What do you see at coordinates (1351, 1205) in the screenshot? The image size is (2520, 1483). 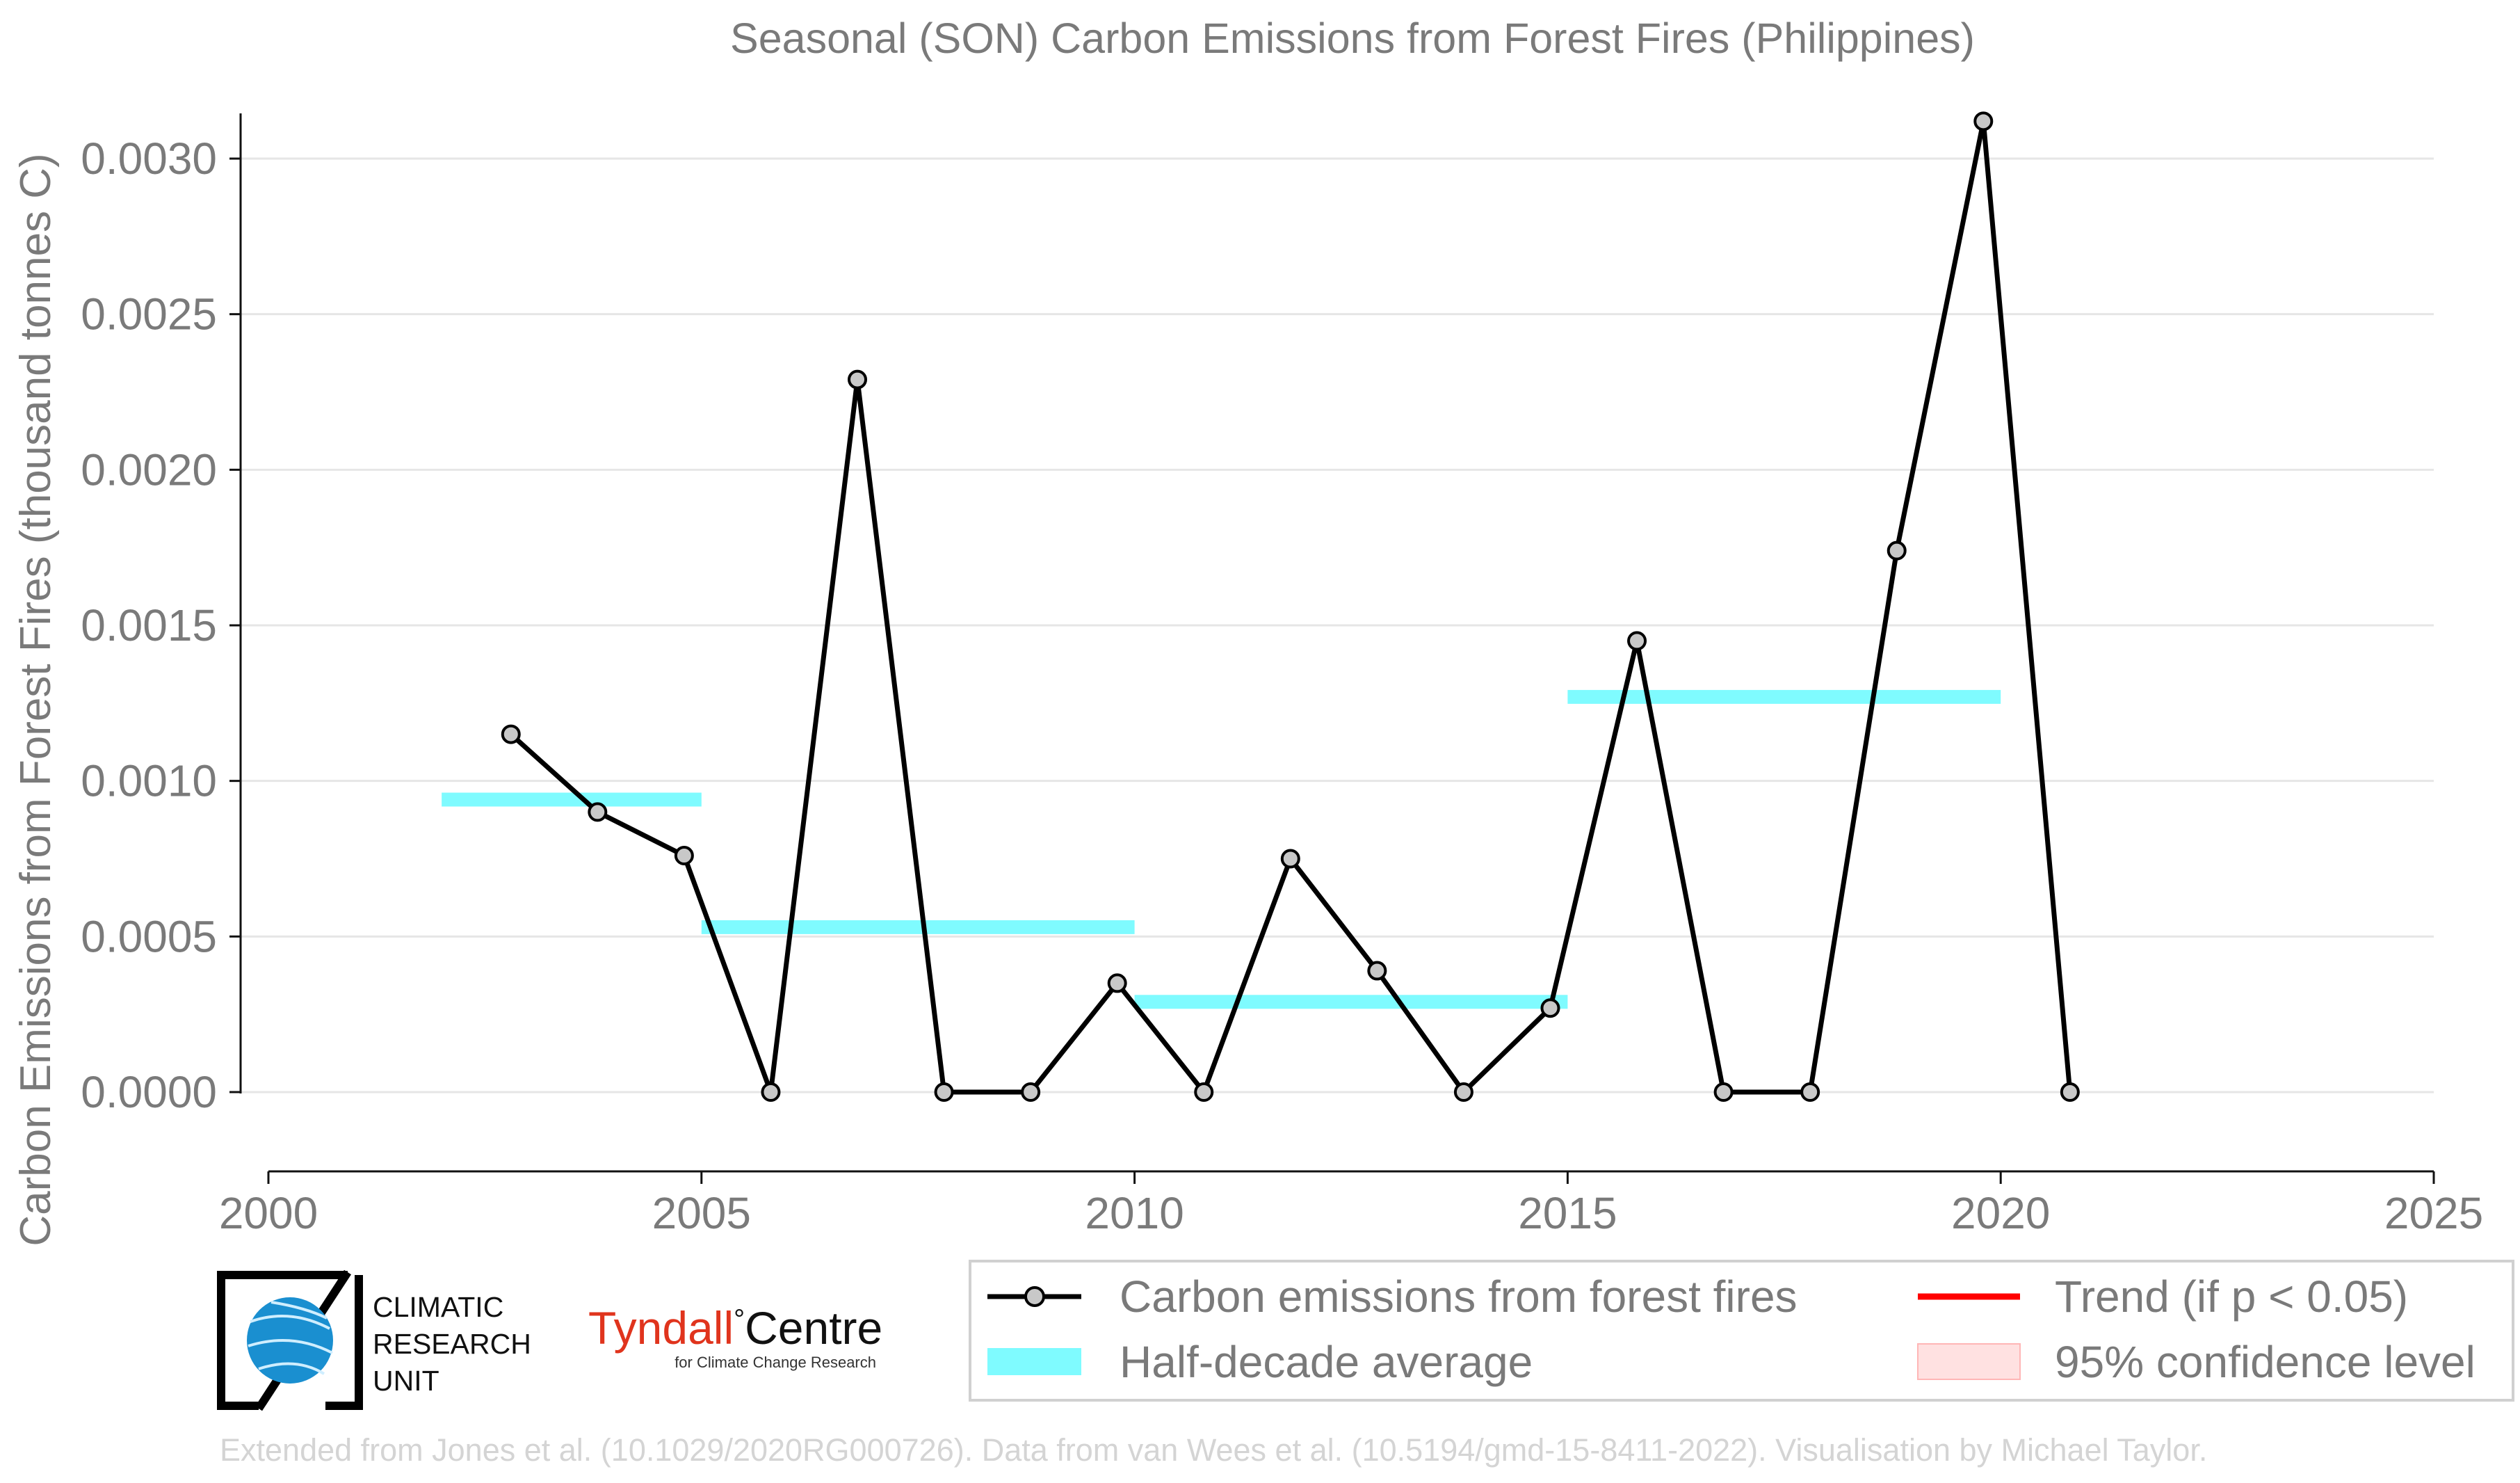 I see `x-axis-ticks: 2000 2005 2010 2015 2020 2025` at bounding box center [1351, 1205].